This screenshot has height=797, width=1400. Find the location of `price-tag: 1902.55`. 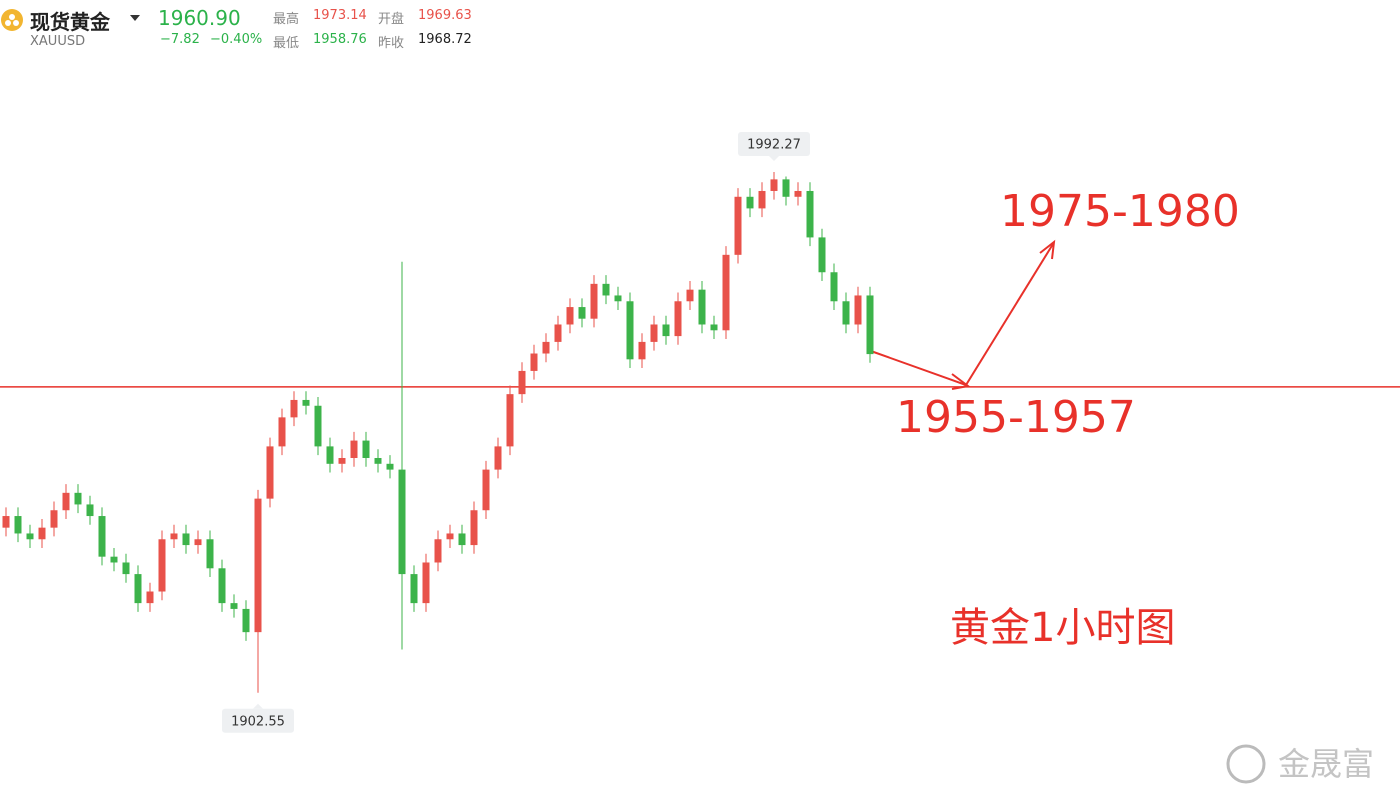

price-tag: 1902.55 is located at coordinates (258, 721).